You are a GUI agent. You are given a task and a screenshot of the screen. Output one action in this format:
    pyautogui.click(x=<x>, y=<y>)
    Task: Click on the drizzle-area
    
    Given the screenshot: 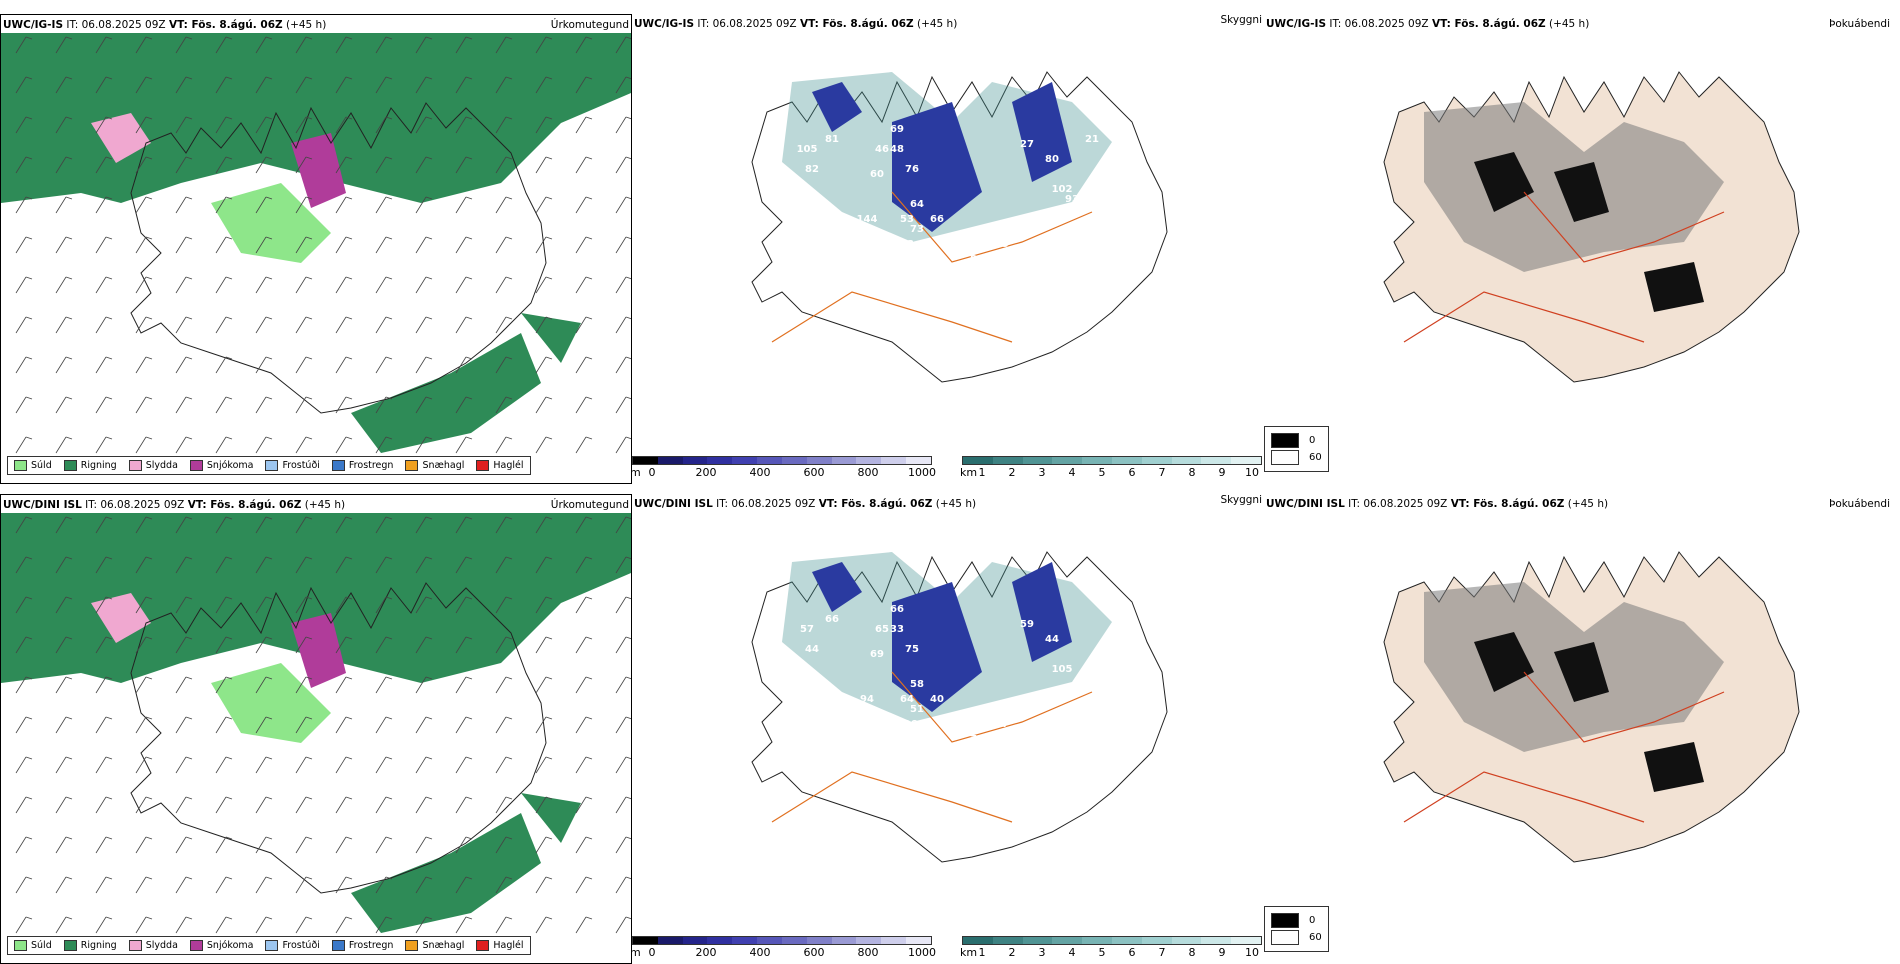 What is the action you would take?
    pyautogui.click(x=271, y=223)
    